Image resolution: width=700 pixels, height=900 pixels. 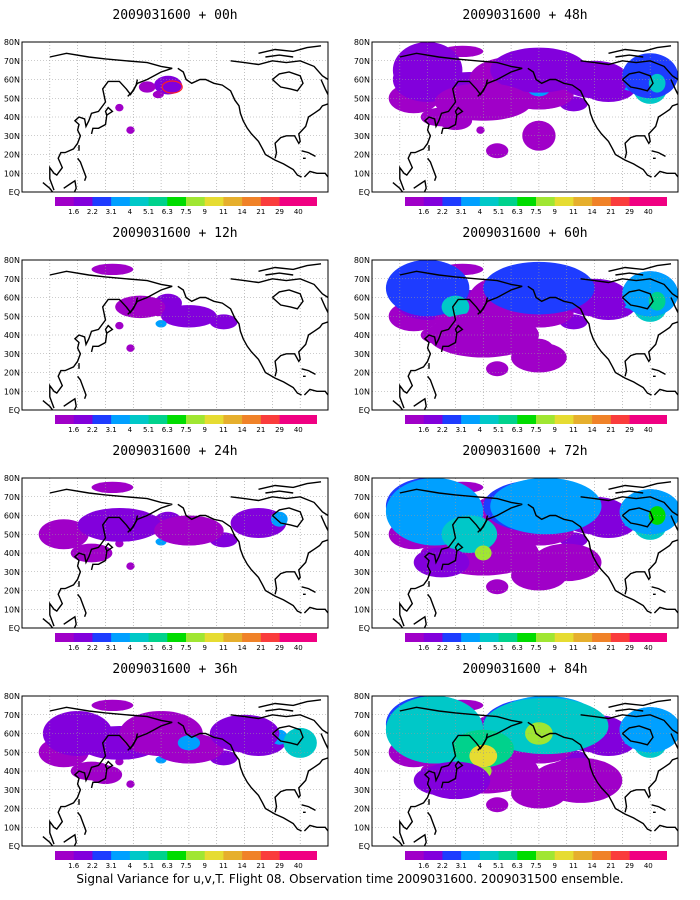 I want to click on colorbar-labels: 1.6 2.2 3.1 4 5.1 6.3 7.5 9 11 14 21 29 40, so click(x=186, y=867).